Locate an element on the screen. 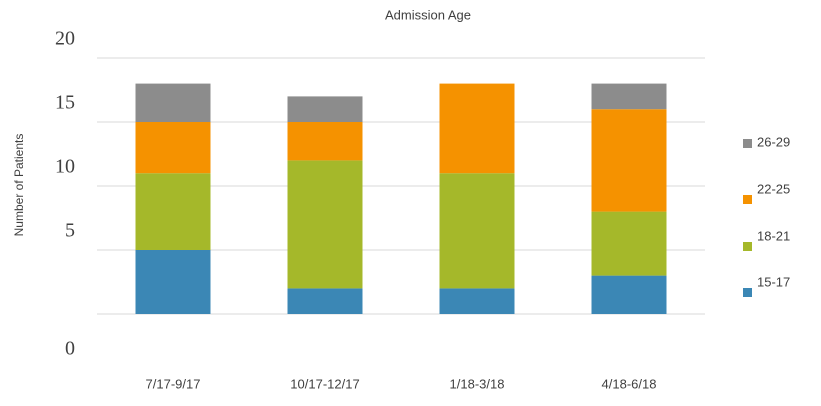 The height and width of the screenshot is (406, 821). y-tick-label: 10 is located at coordinates (65, 167).